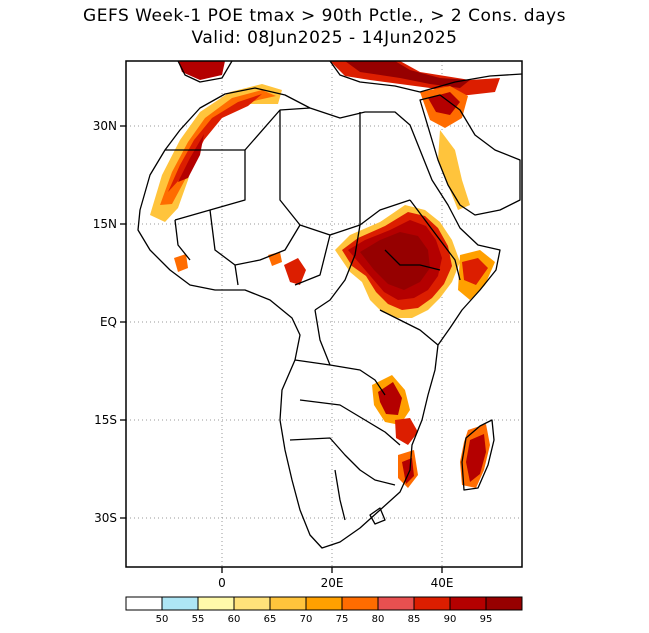 This screenshot has height=633, width=649. Describe the element at coordinates (222, 583) in the screenshot. I see `lon-label-0: 0` at that location.